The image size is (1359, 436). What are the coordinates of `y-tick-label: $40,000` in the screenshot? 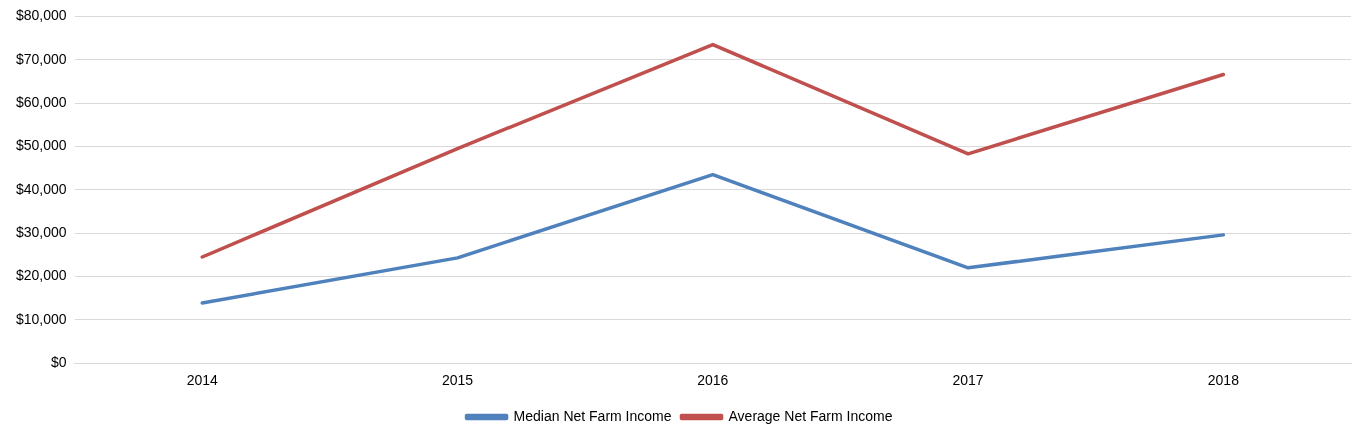 It's located at (41, 188).